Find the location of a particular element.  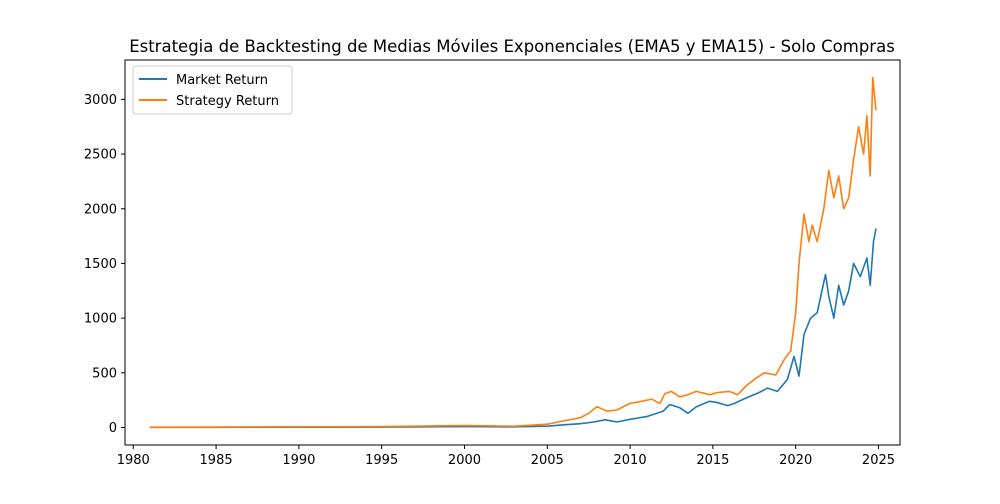

x-tick-label: 2015 is located at coordinates (712, 460).